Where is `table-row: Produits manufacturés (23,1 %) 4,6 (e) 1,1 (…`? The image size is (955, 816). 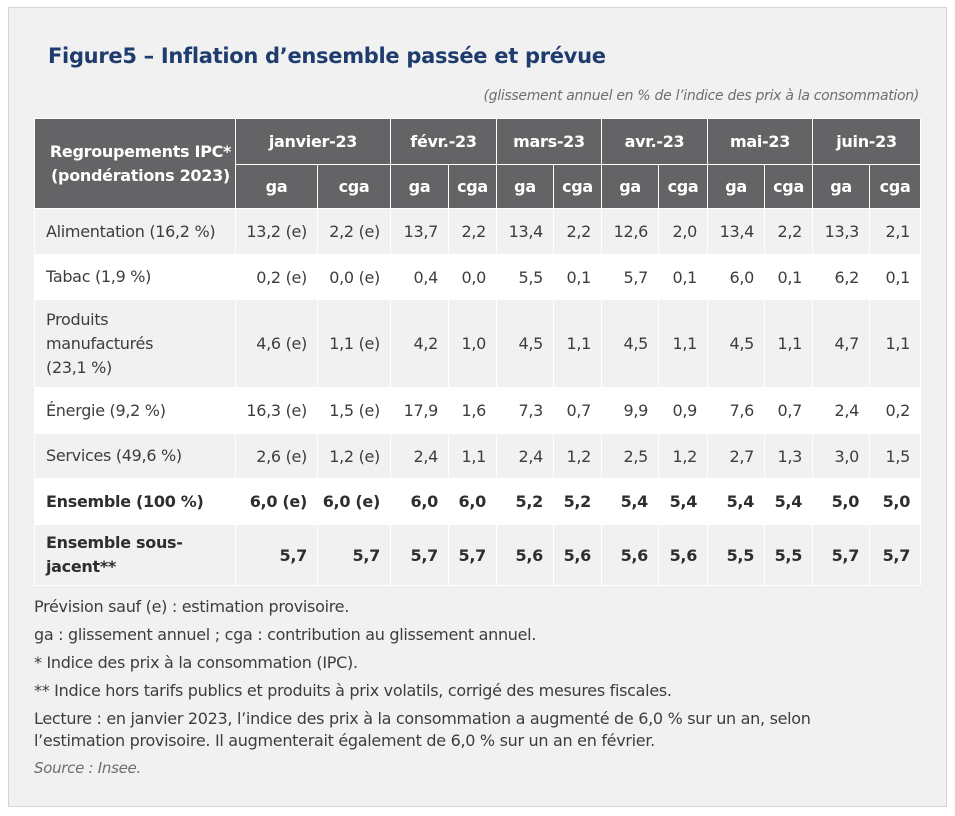 table-row: Produits manufacturés (23,1 %) 4,6 (e) 1,1 (… is located at coordinates (478, 343).